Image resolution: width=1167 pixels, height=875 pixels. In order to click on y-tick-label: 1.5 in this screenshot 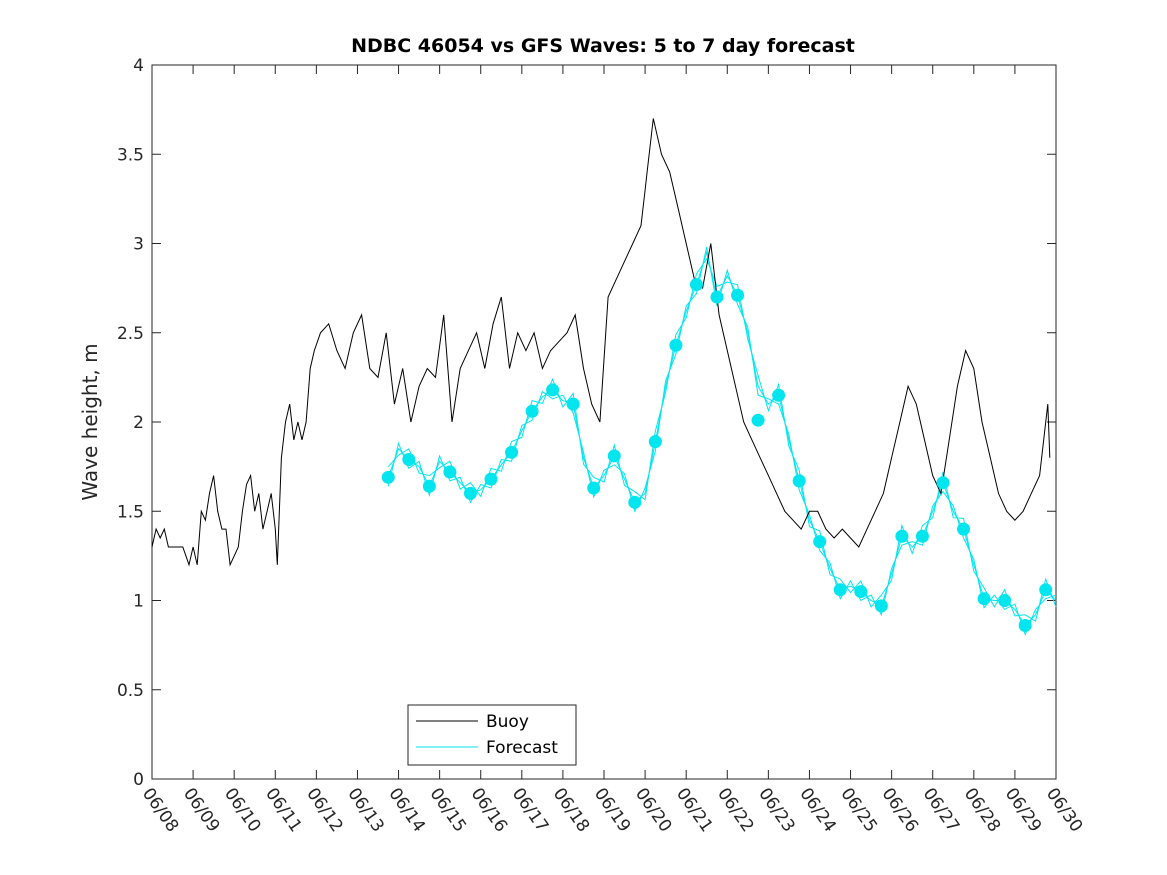, I will do `click(130, 512)`.